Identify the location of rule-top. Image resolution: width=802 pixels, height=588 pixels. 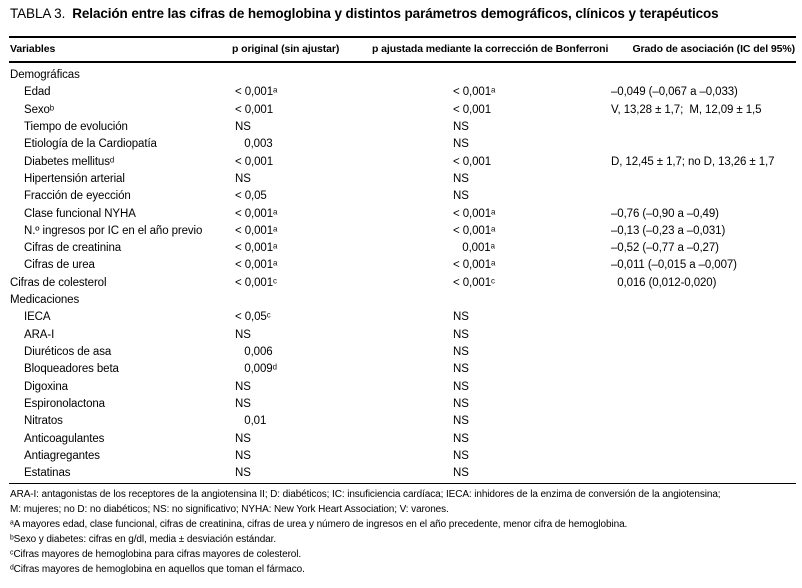
(402, 37).